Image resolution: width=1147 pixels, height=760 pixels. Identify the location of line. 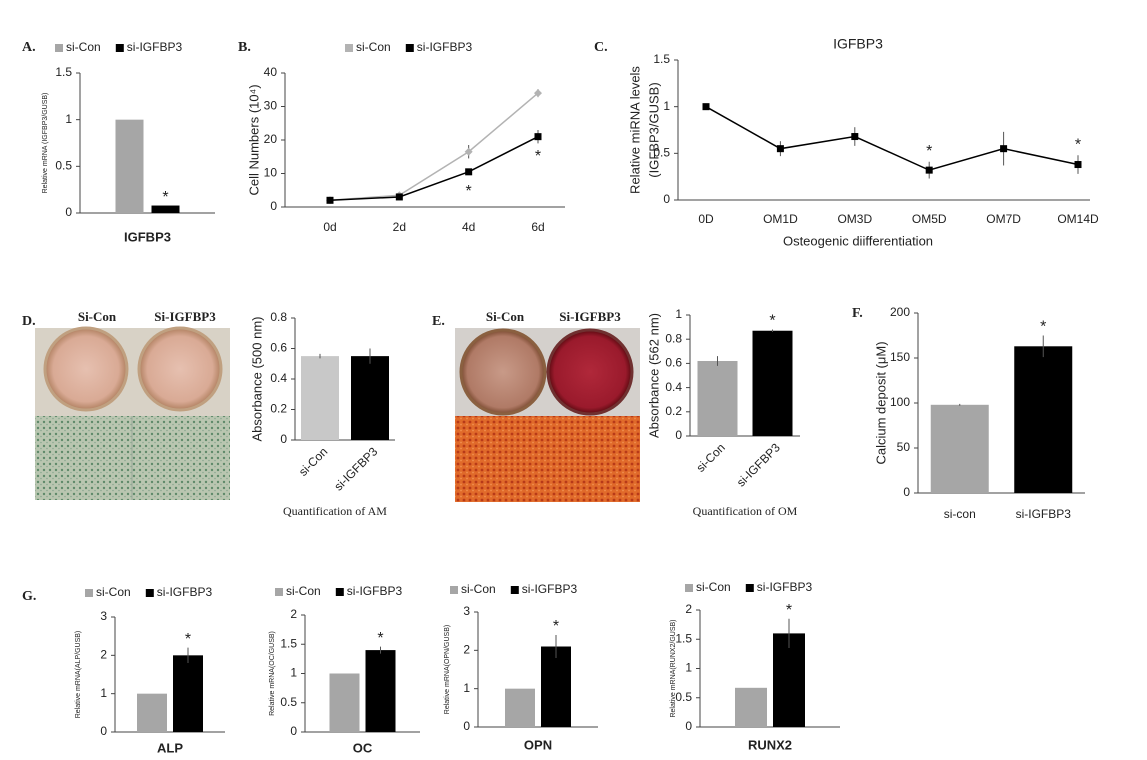
(892, 138).